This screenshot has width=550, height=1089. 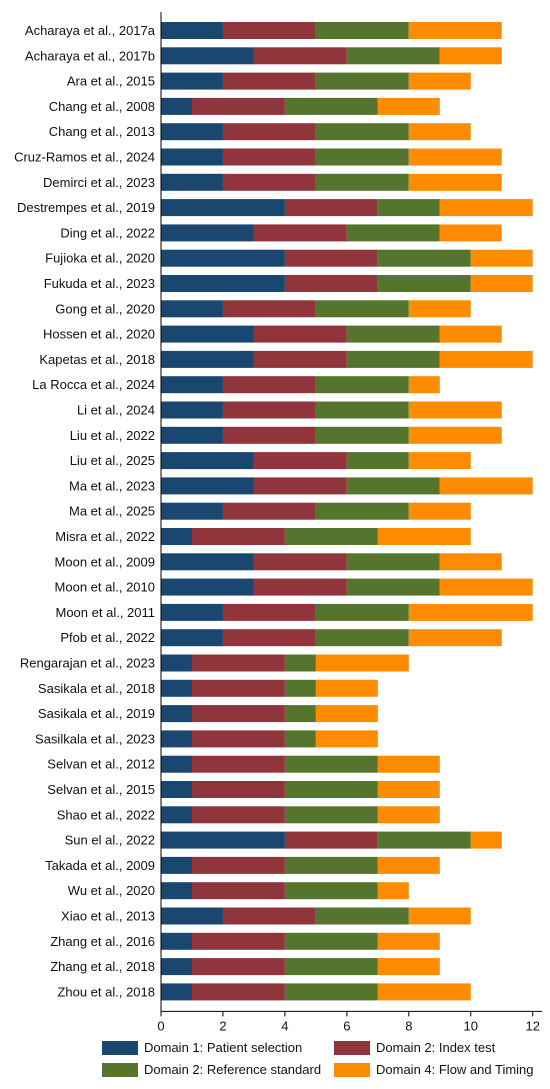 What do you see at coordinates (106, 612) in the screenshot?
I see `y-tick-label: Moon et al., 2011` at bounding box center [106, 612].